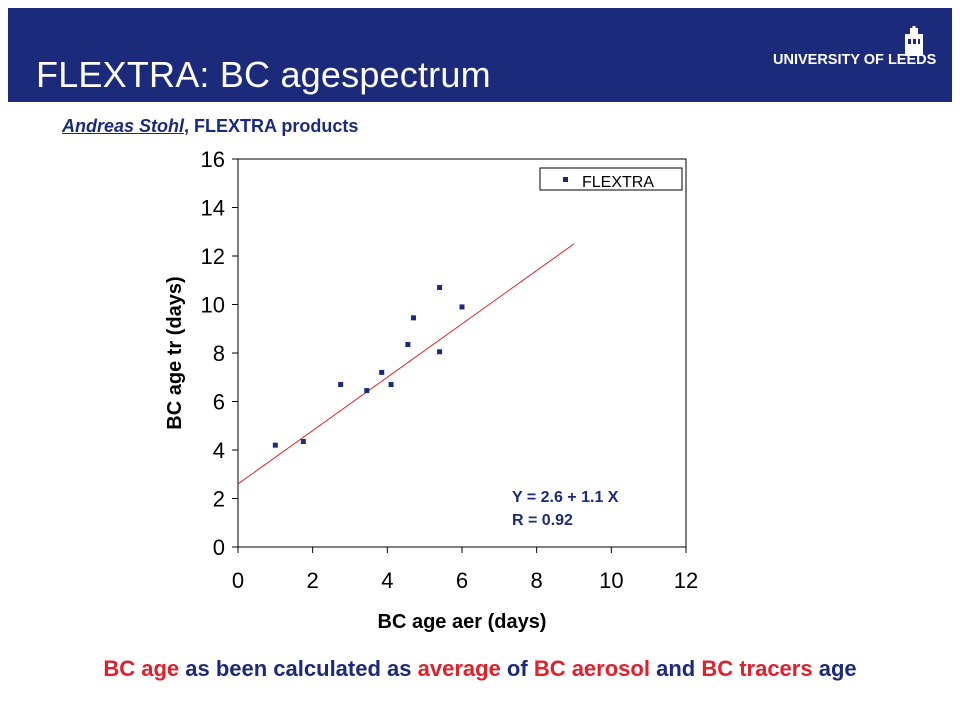 This screenshot has height=720, width=960. What do you see at coordinates (263, 74) in the screenshot?
I see `slide-title: FLEXTRA: BC agespectrum` at bounding box center [263, 74].